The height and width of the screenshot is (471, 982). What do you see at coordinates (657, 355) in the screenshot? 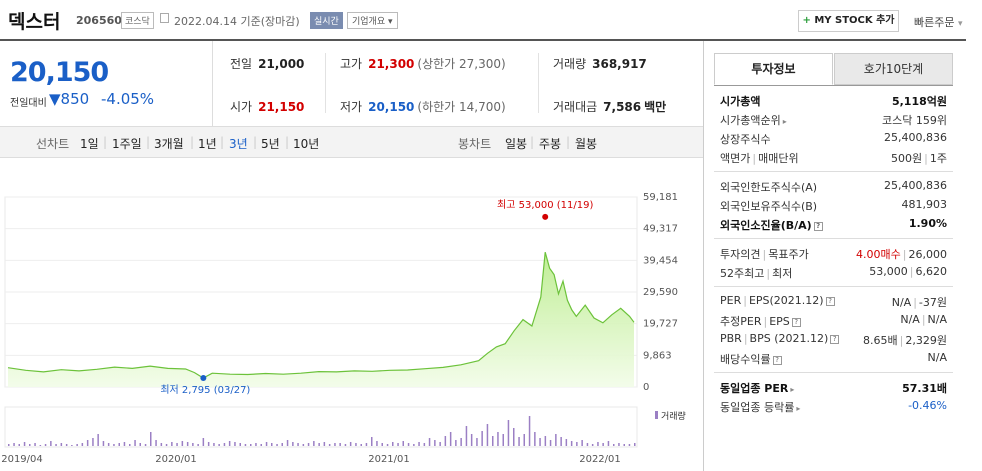
I see `price-tick-label: 9,863` at bounding box center [657, 355].